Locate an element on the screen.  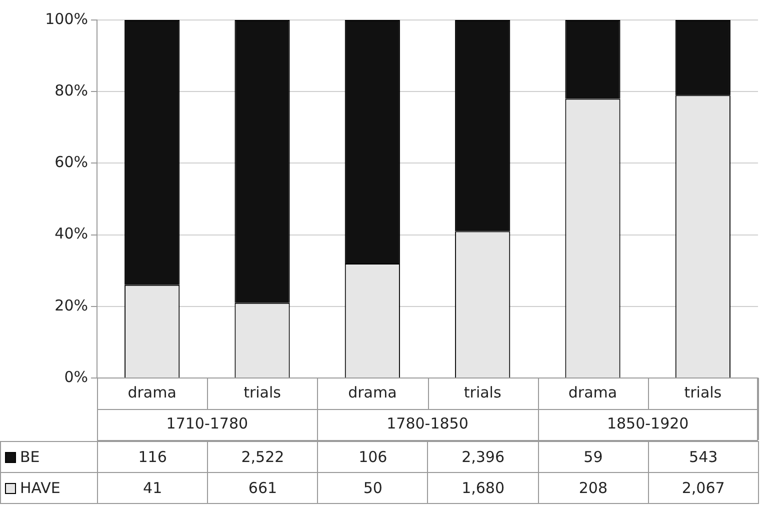
y-tick-label: 60% is located at coordinates (71, 162).